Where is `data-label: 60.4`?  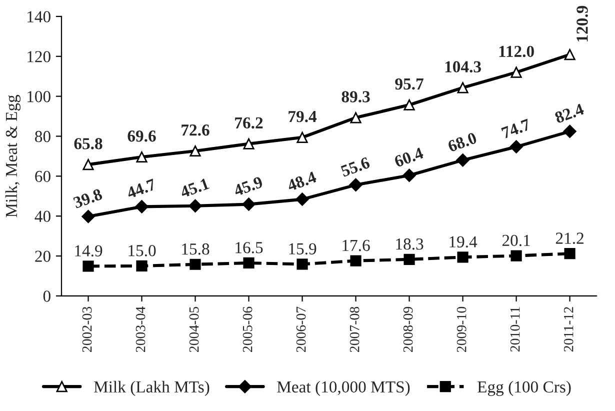 data-label: 60.4 is located at coordinates (409, 157).